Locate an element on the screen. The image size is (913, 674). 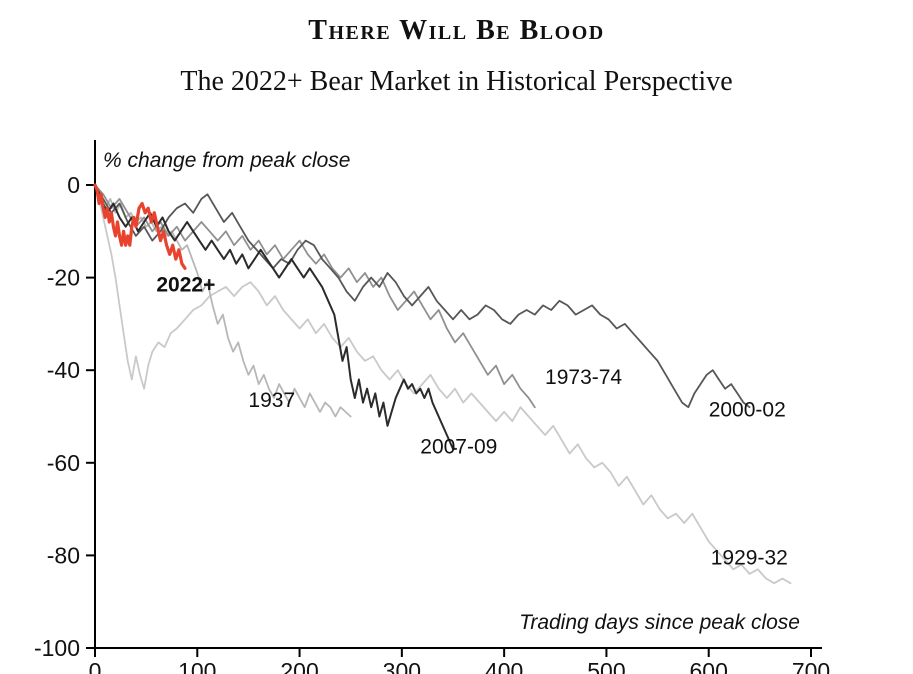
y-tick-label: 0 is located at coordinates (73, 185).